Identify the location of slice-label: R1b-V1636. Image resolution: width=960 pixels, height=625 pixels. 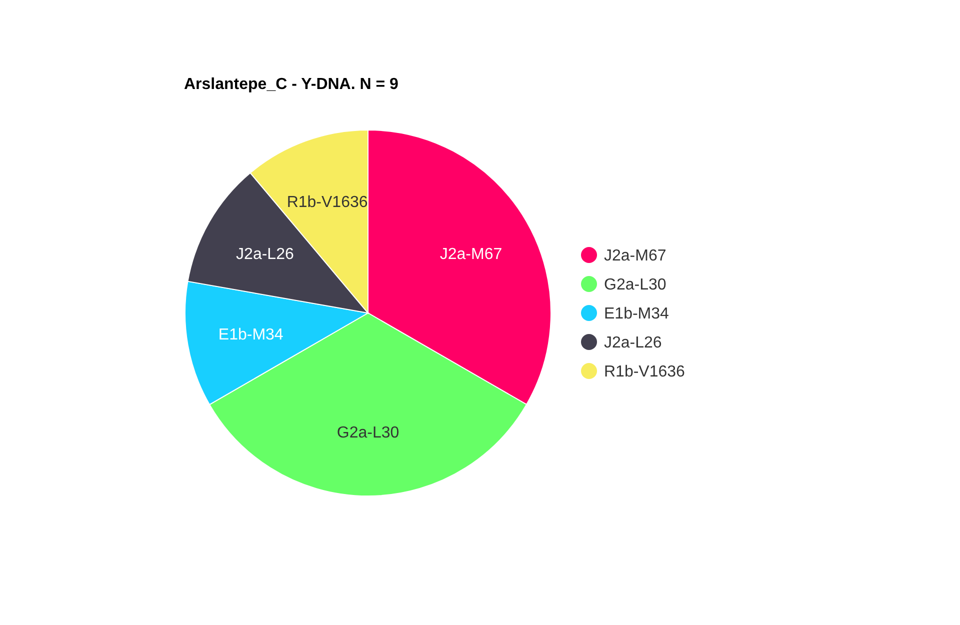
(327, 202).